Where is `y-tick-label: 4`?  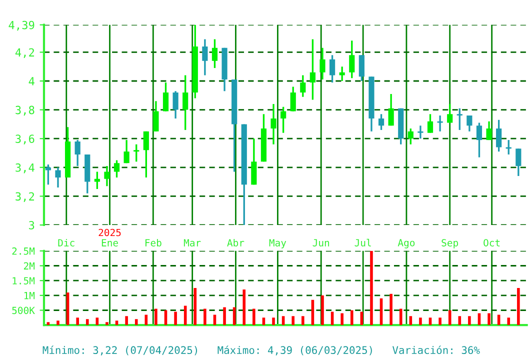 y-tick-label: 4 is located at coordinates (31, 81).